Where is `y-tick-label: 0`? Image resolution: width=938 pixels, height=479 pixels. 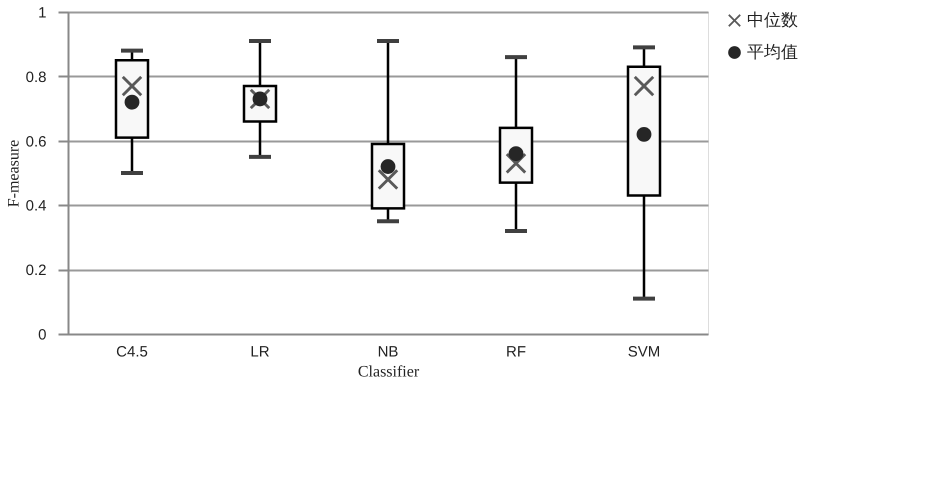
y-tick-label: 0 is located at coordinates (42, 335).